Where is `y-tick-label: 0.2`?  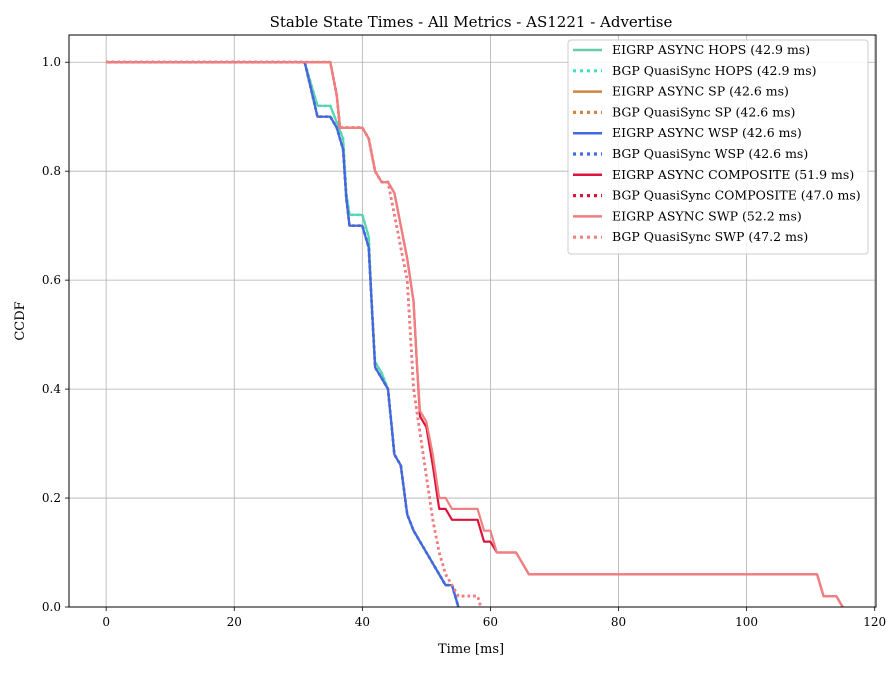 y-tick-label: 0.2 is located at coordinates (51, 498).